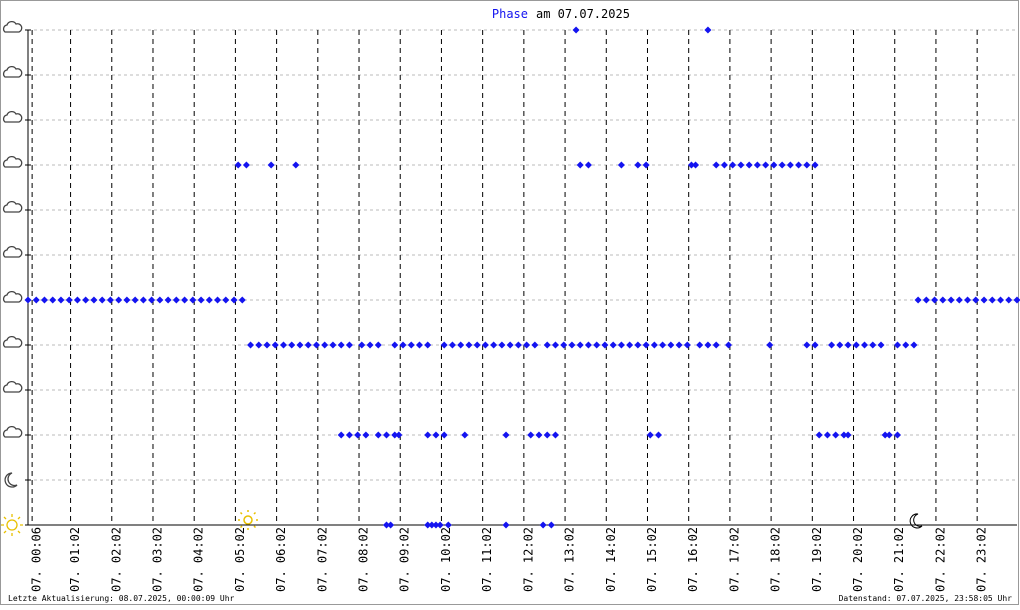 Image resolution: width=1020 pixels, height=610 pixels. What do you see at coordinates (899, 559) in the screenshot?
I see `x-tick-label: 07. 21:02` at bounding box center [899, 559].